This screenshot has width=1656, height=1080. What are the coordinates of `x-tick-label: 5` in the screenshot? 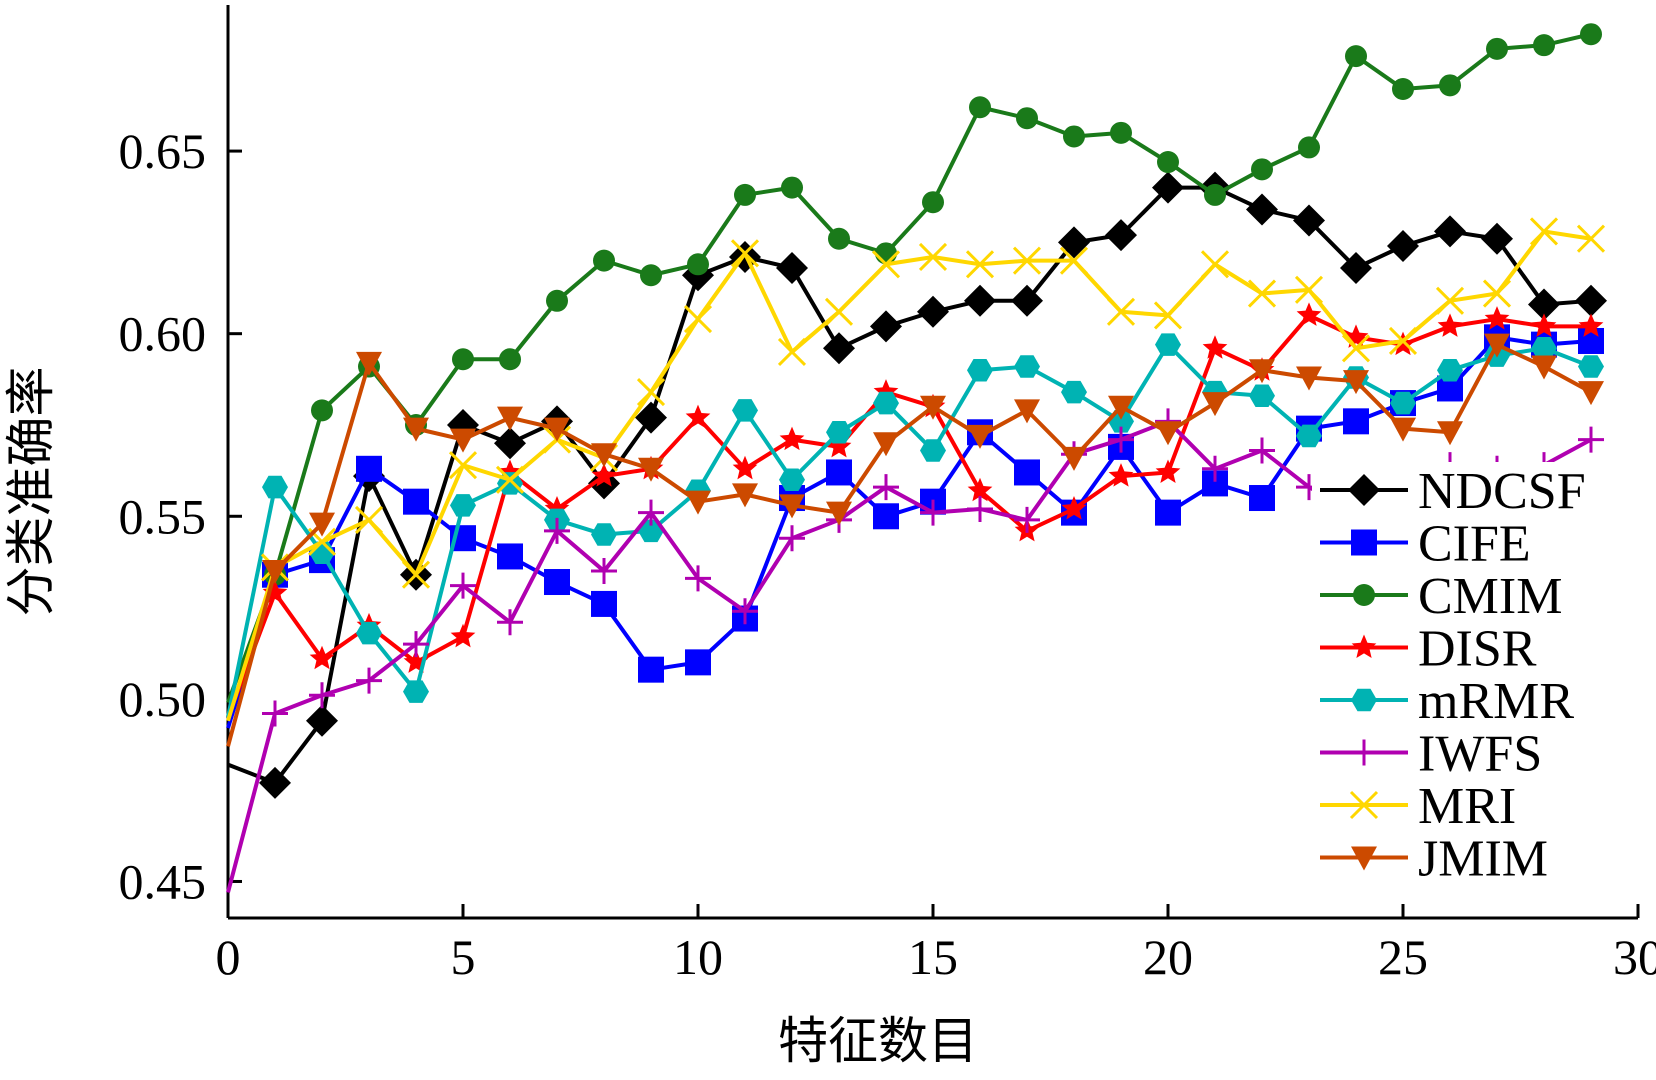 It's located at (463, 957).